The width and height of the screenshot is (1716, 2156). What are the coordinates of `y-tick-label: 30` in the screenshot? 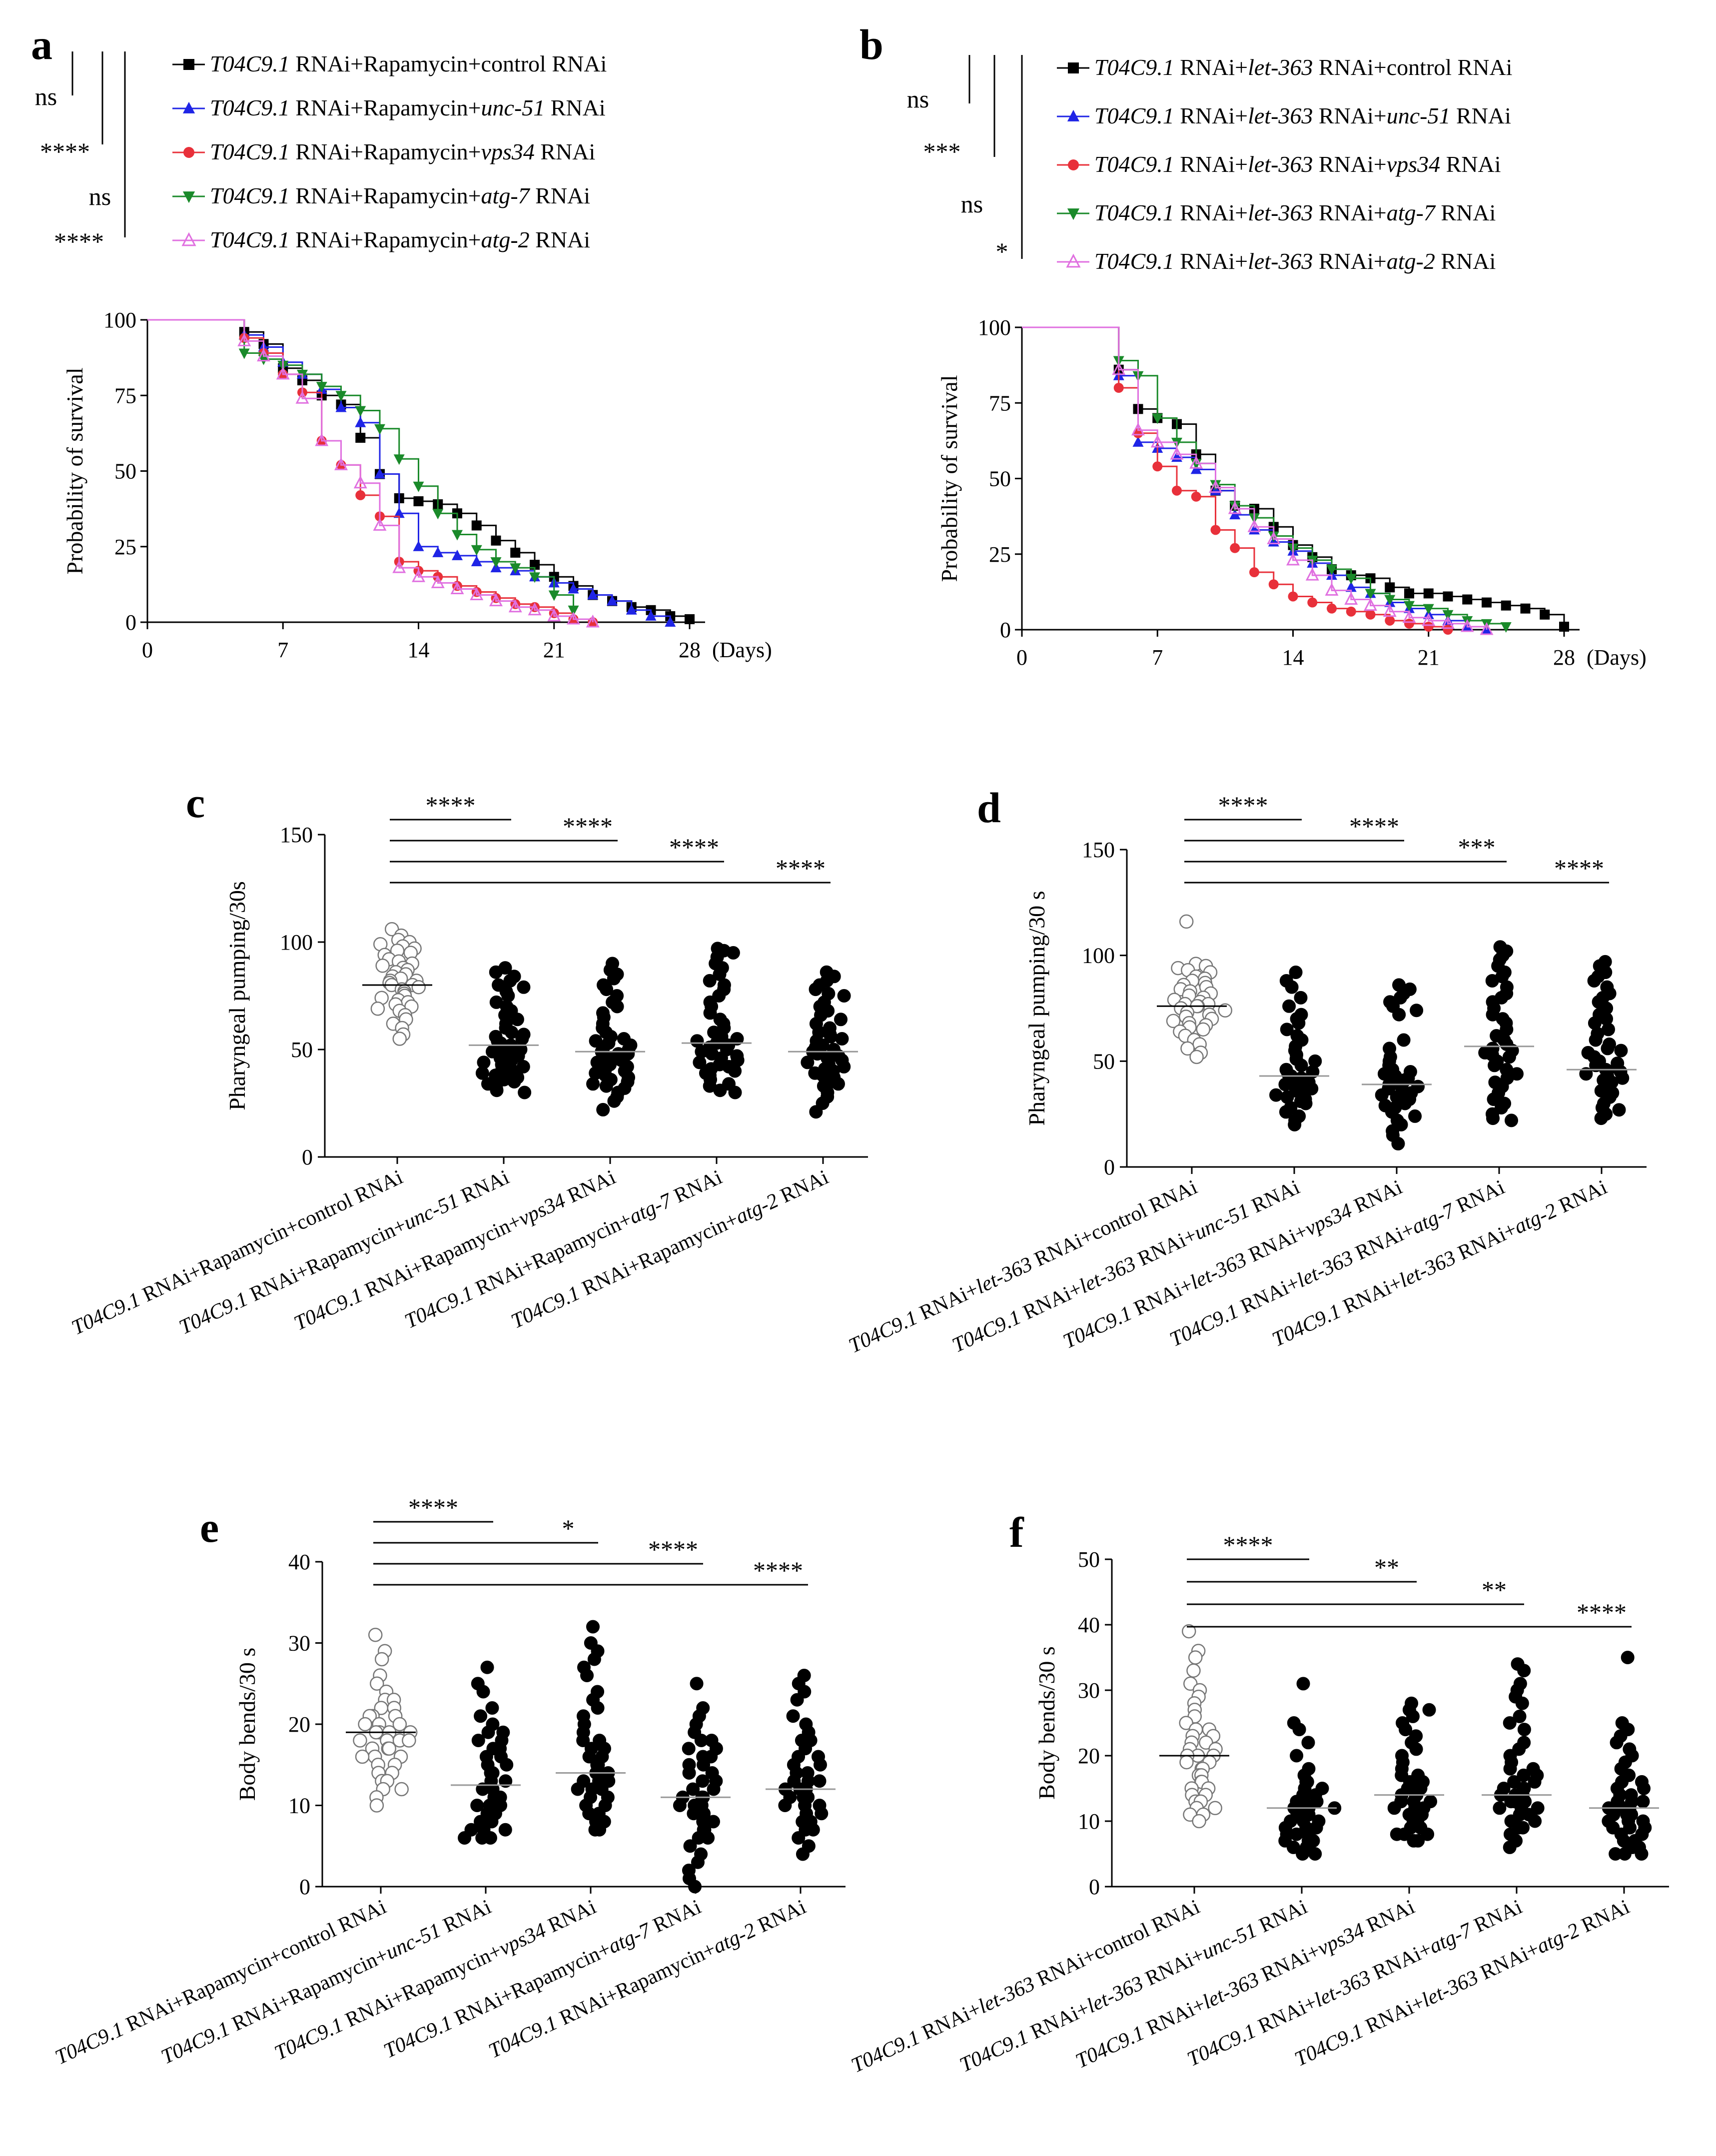 It's located at (1089, 1690).